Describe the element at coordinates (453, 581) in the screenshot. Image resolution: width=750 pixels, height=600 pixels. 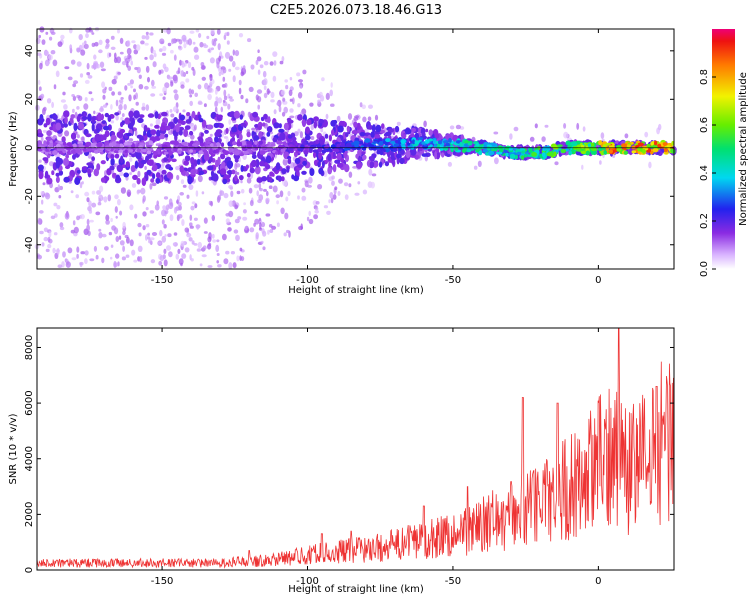
I see `snr-x-tick-label: -50` at that location.